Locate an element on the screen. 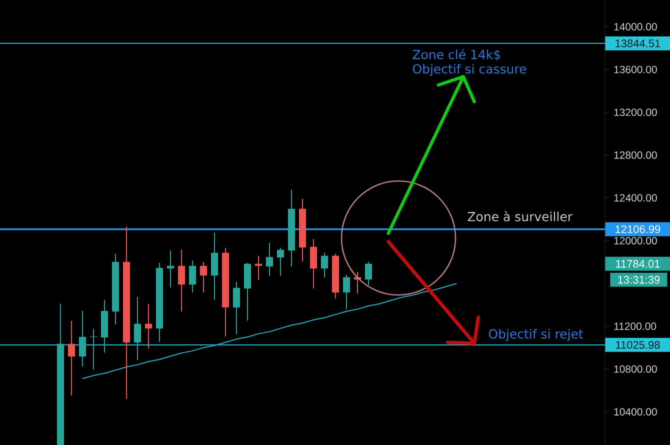 The width and height of the screenshot is (670, 445). text: 13:31:39 is located at coordinates (639, 280).